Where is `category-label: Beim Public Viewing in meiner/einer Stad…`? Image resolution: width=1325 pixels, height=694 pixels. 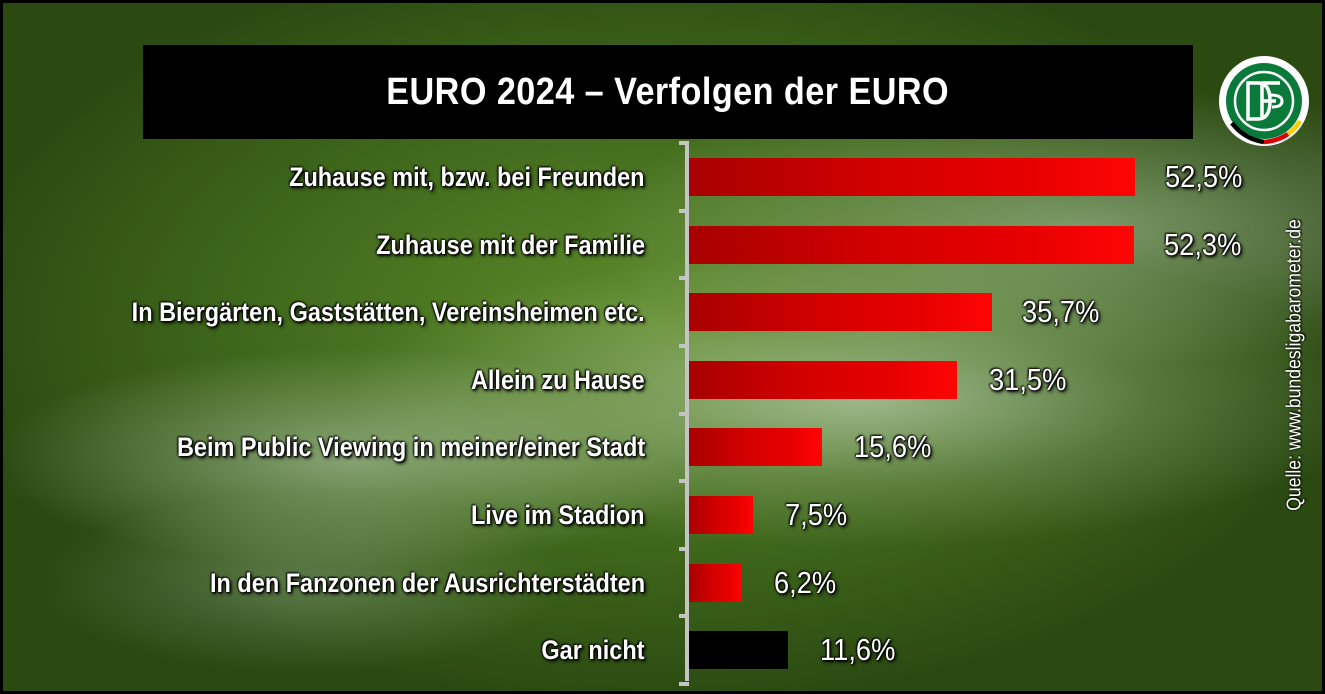 category-label: Beim Public Viewing in meiner/einer Stad… is located at coordinates (410, 447).